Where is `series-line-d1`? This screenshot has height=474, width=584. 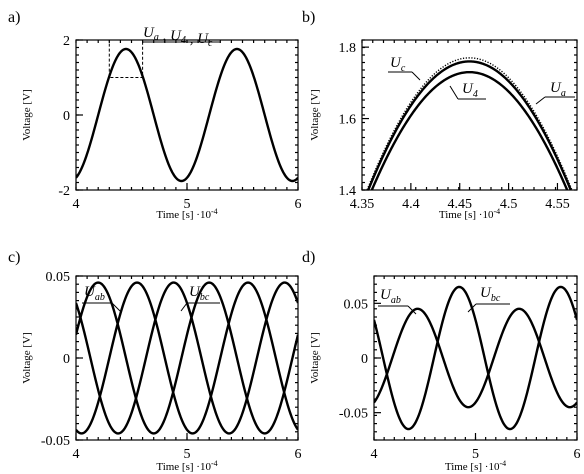
series-line-d1 is located at coordinates (475, 358).